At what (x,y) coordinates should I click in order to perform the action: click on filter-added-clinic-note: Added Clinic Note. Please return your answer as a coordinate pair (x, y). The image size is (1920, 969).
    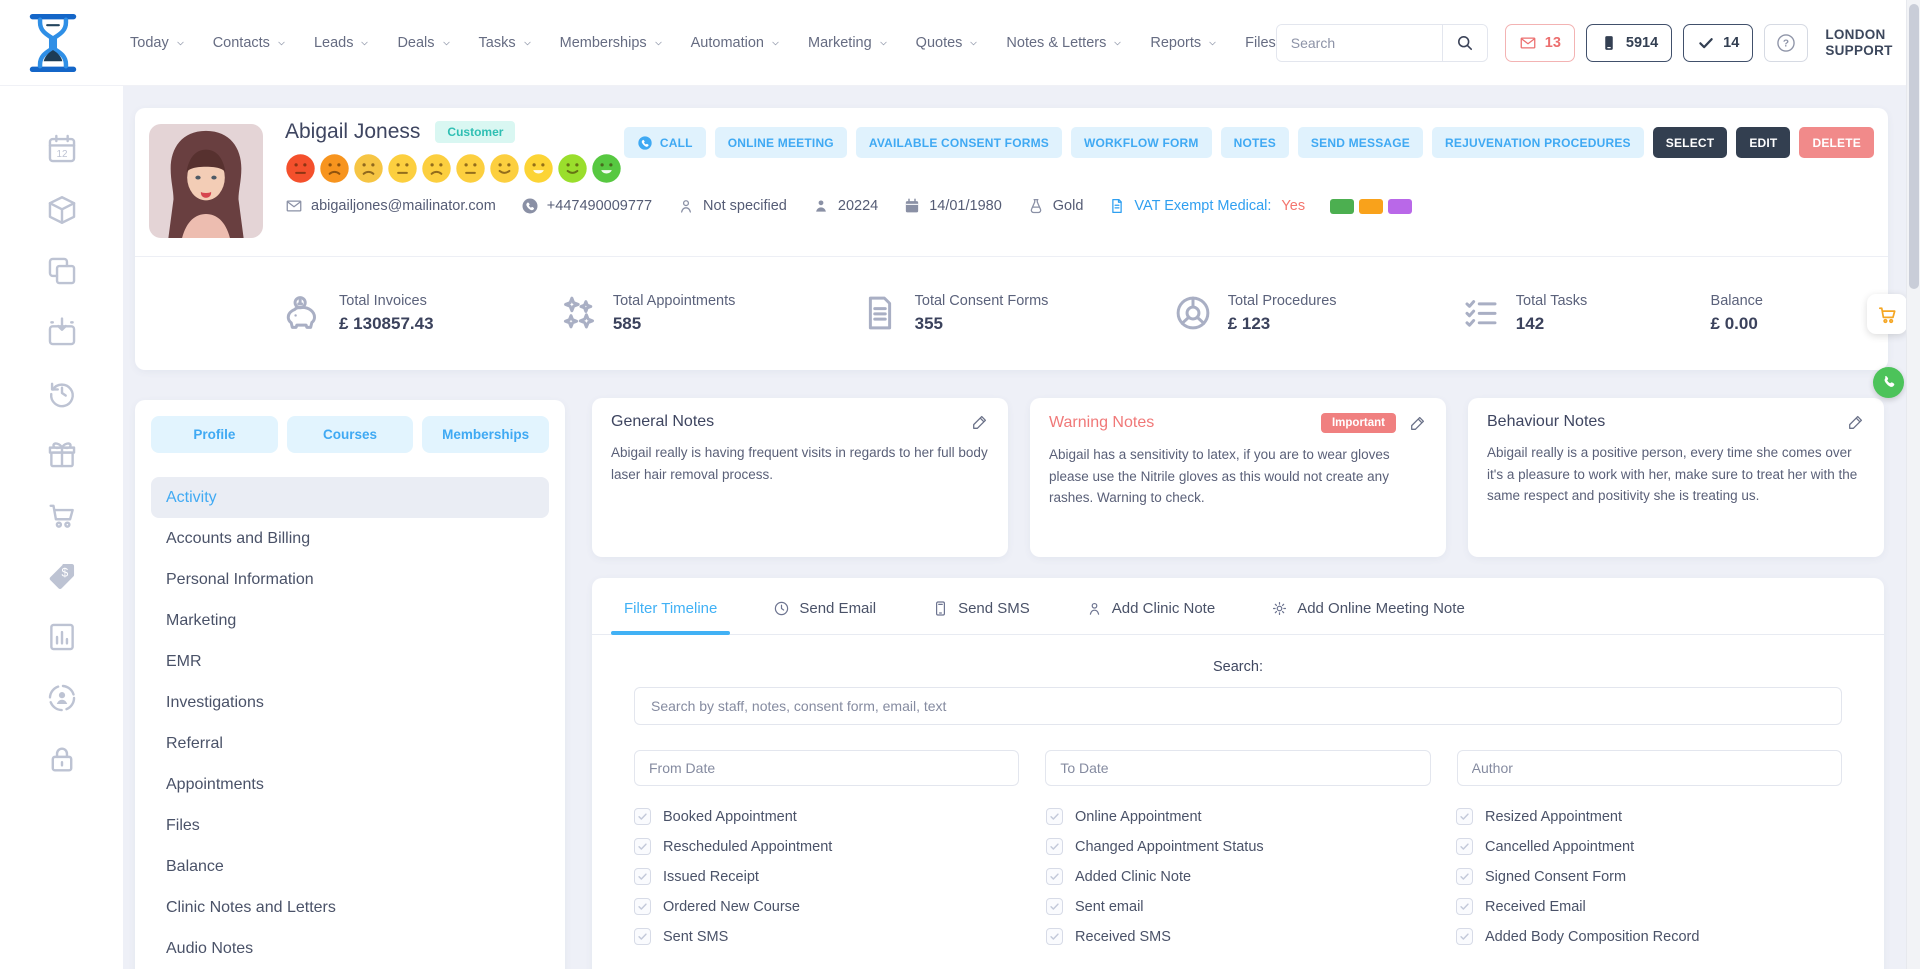
    Looking at the image, I should click on (1251, 876).